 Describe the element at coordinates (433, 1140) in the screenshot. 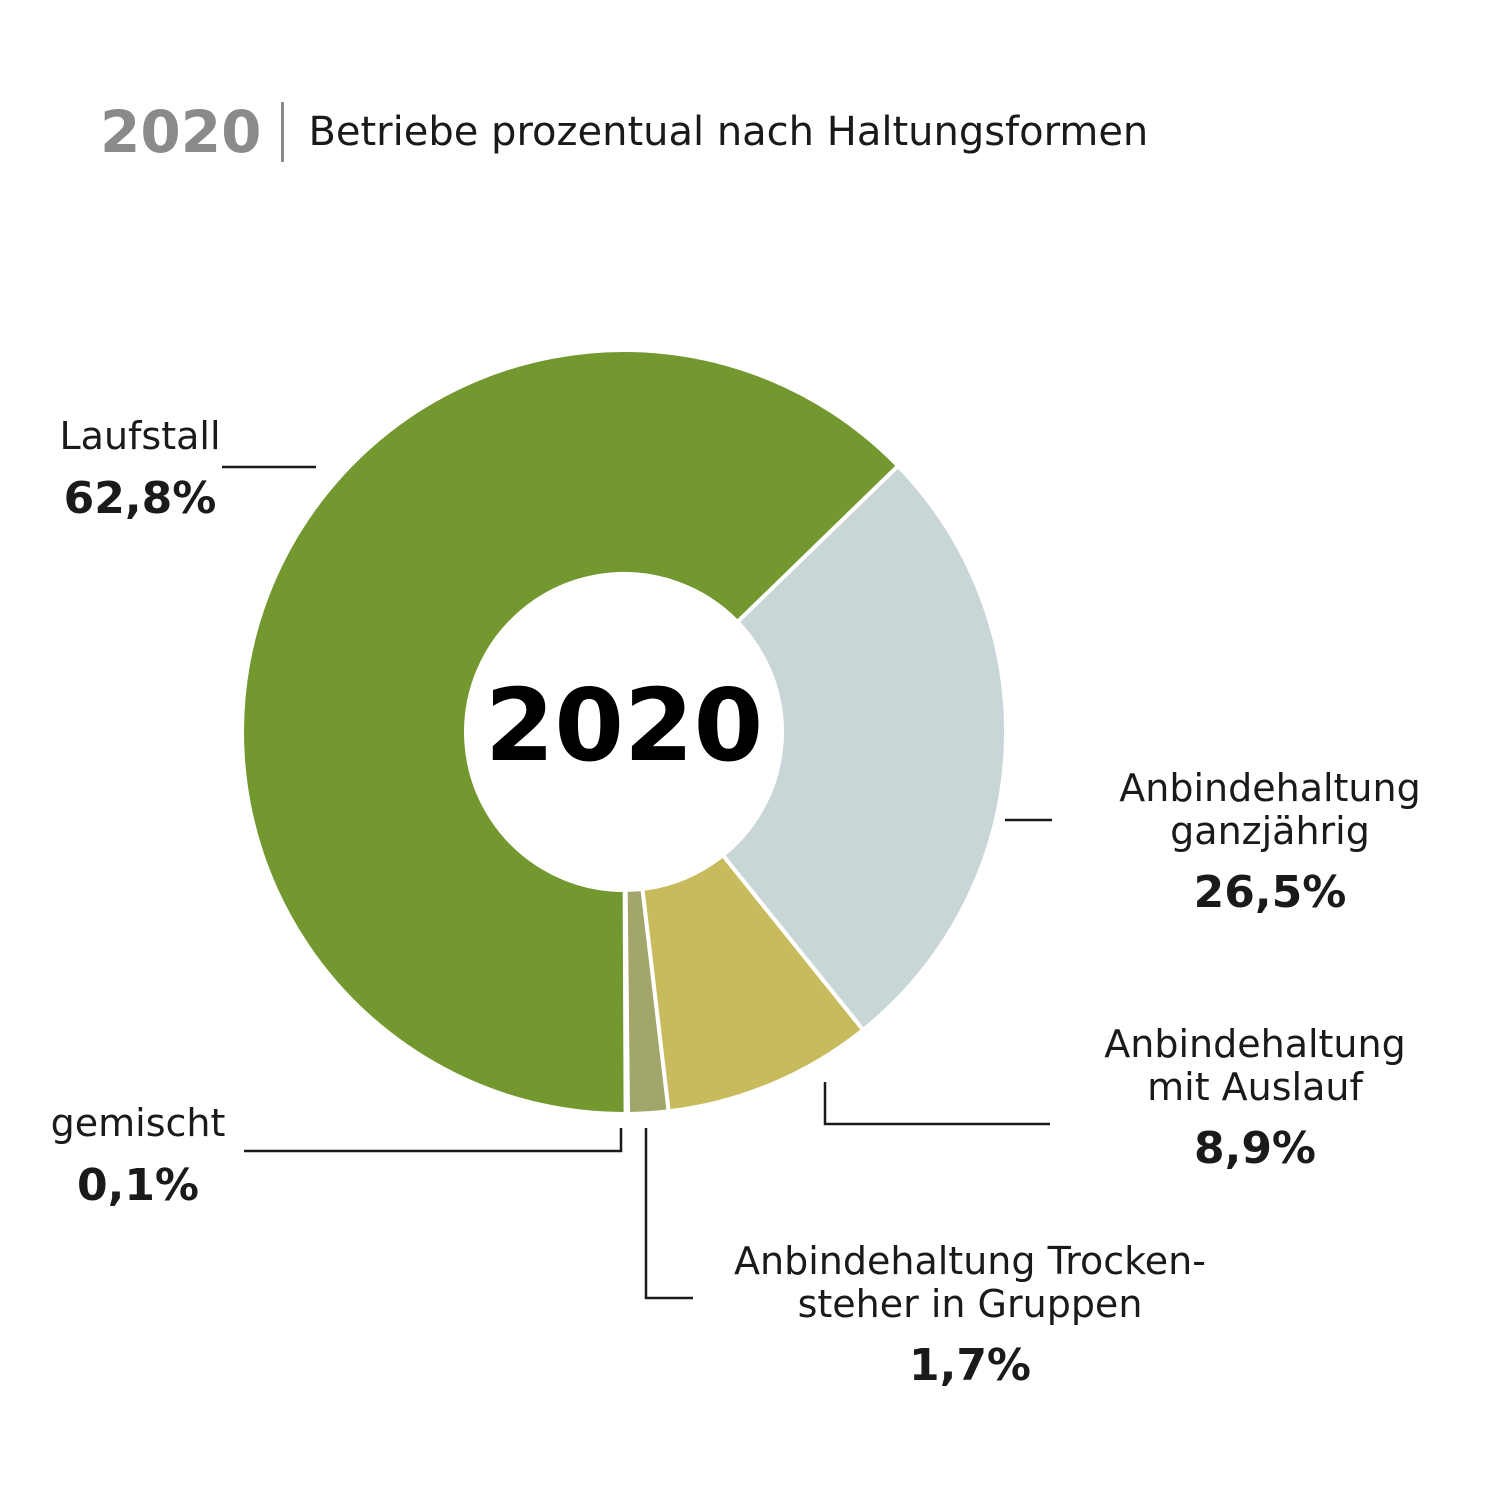

I see `leader-line-gemischt` at that location.